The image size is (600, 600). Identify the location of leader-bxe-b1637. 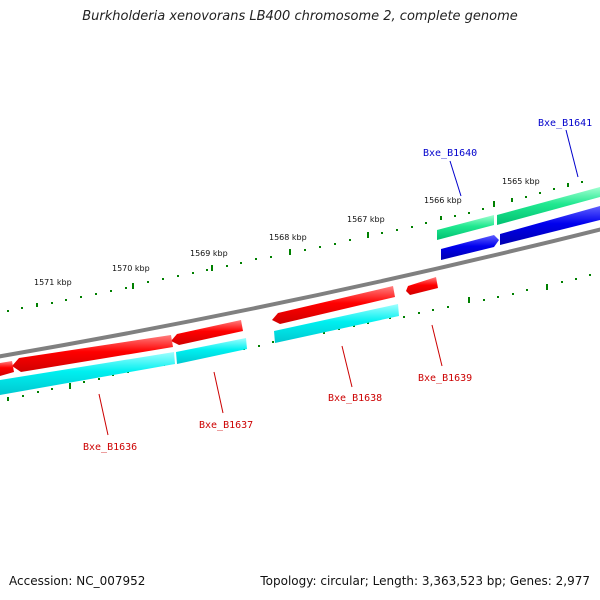
(218, 392).